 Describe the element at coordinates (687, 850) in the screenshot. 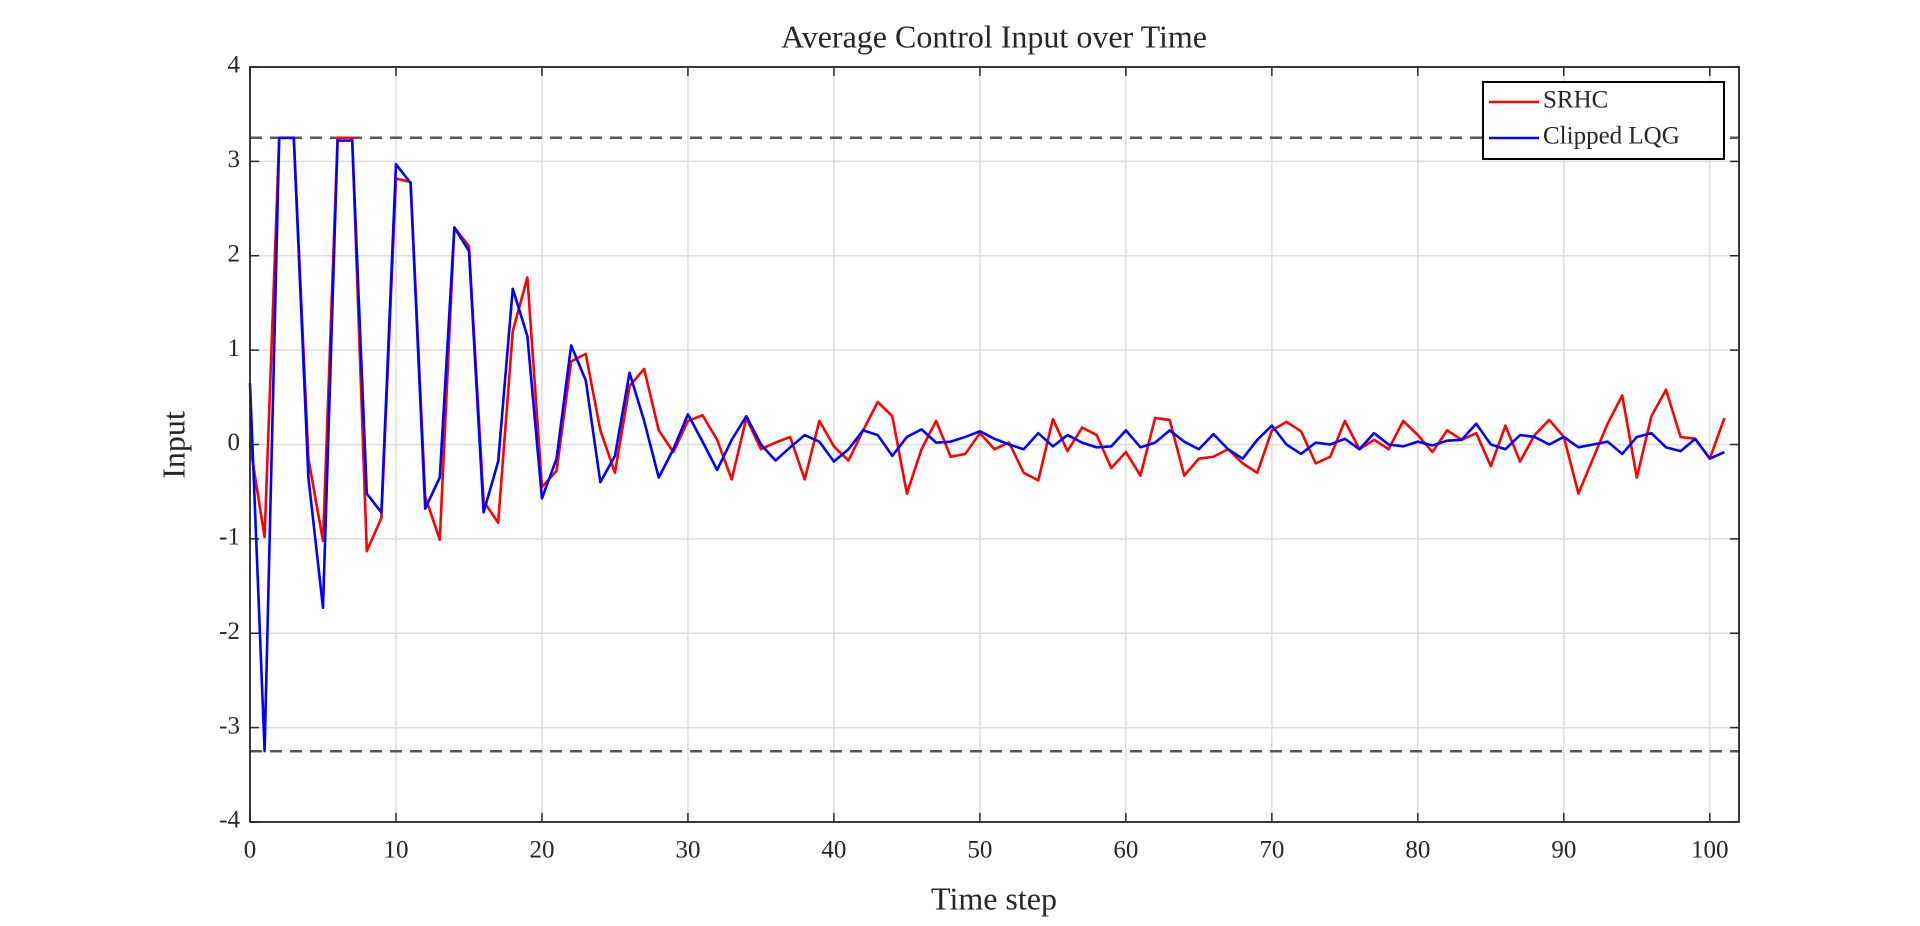

I see `x-tick-label: 30` at that location.